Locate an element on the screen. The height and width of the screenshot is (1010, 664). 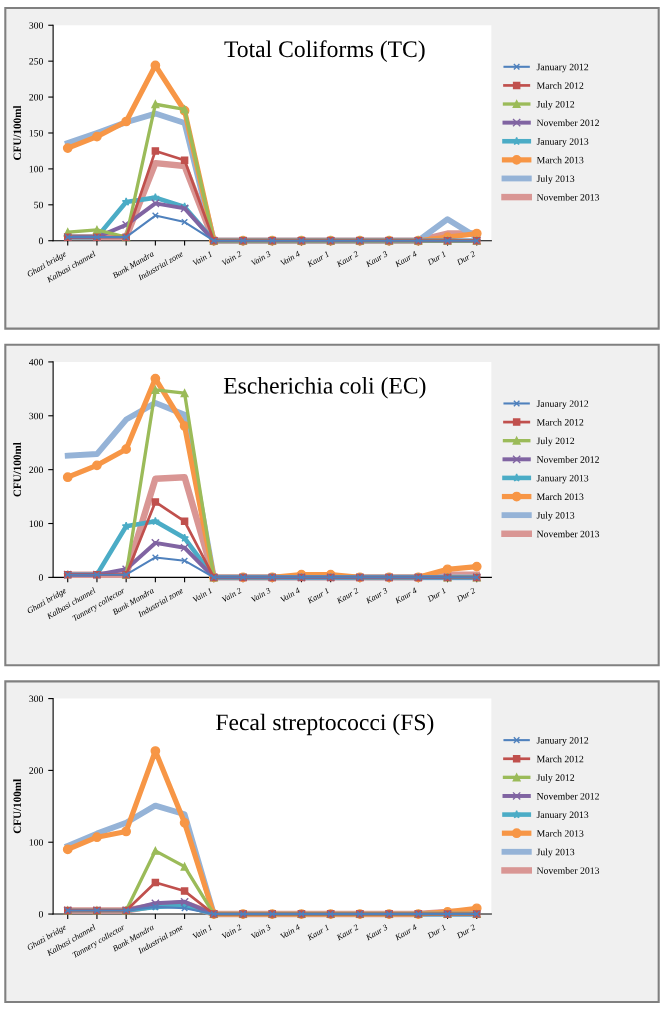
text: Total Coliforms (TC) is located at coordinates (324, 51).